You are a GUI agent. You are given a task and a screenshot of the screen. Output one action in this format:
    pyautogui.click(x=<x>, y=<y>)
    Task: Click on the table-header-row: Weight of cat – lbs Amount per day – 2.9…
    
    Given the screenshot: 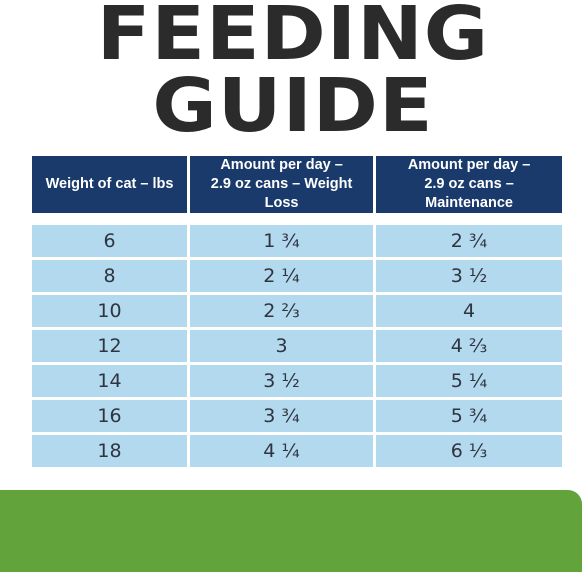 What is the action you would take?
    pyautogui.click(x=297, y=184)
    